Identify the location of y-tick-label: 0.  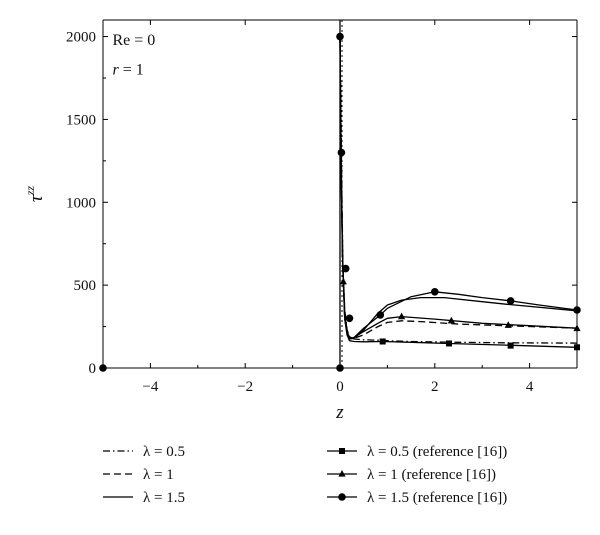
(93, 369).